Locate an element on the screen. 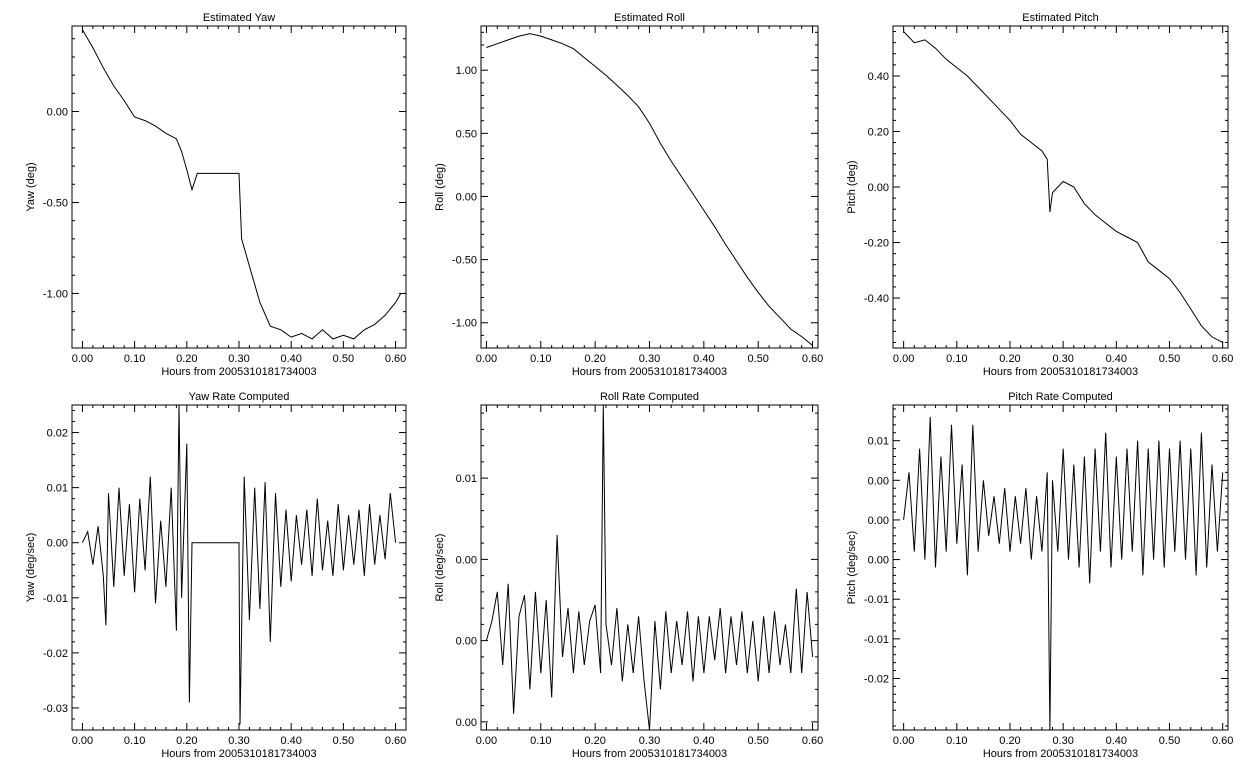 The height and width of the screenshot is (780, 1250). y-tick-label: 0.40 is located at coordinates (878, 77).